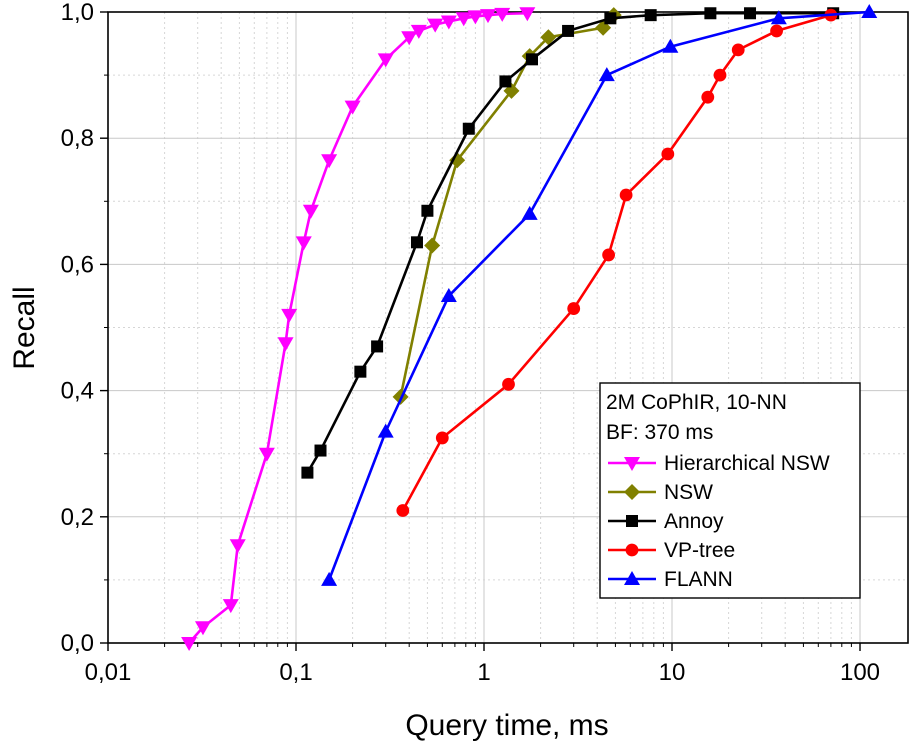 The width and height of the screenshot is (920, 746). I want to click on y-tick-label: 0,8, so click(77, 138).